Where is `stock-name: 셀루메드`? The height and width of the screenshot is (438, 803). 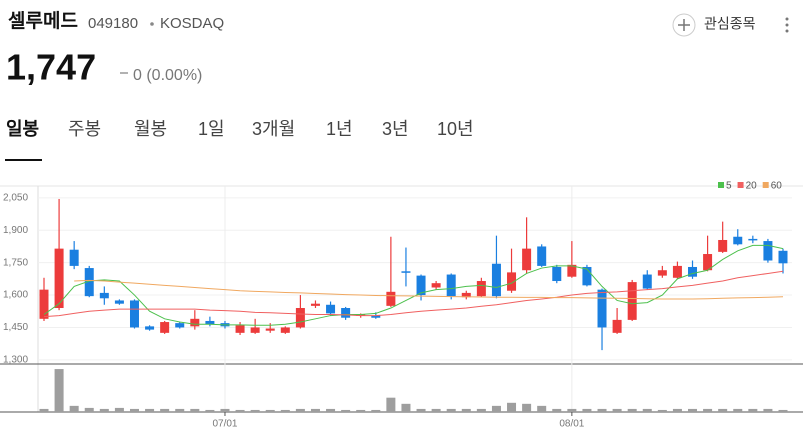 stock-name: 셀루메드 is located at coordinates (43, 21).